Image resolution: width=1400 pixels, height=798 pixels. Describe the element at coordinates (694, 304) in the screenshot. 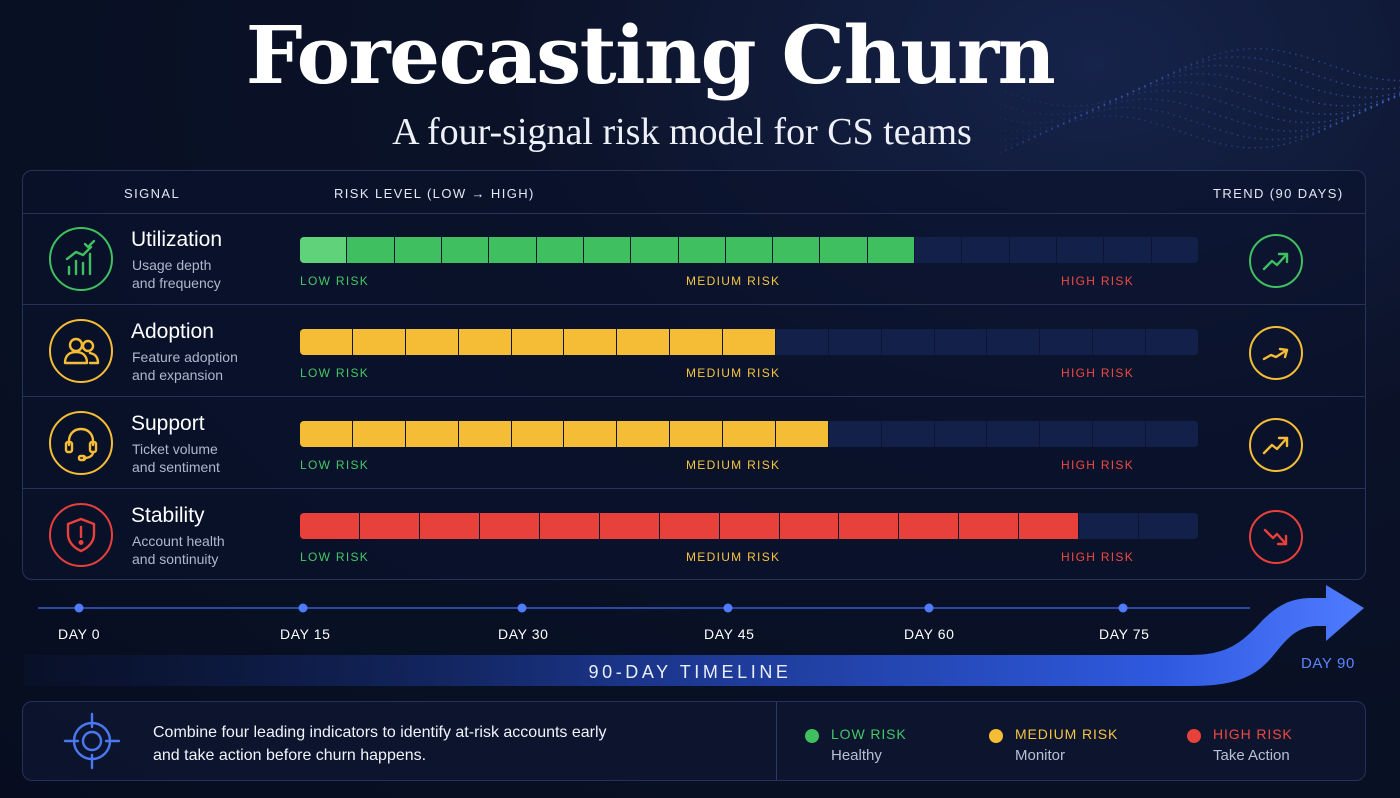

I see `row-divider` at that location.